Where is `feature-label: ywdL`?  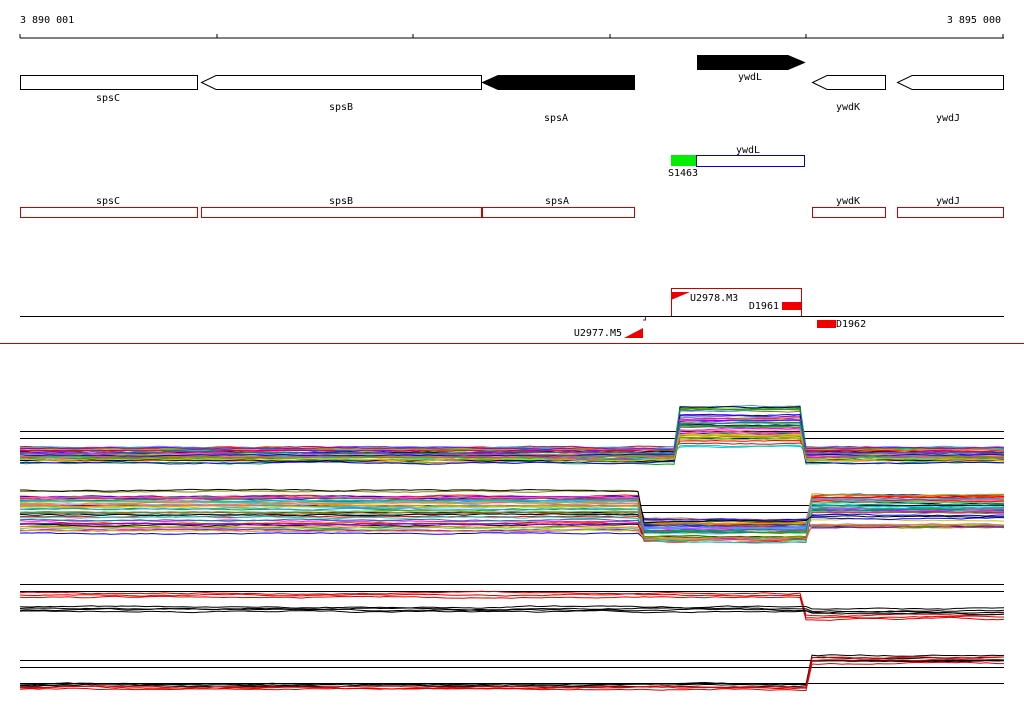
feature-label: ywdL is located at coordinates (748, 150).